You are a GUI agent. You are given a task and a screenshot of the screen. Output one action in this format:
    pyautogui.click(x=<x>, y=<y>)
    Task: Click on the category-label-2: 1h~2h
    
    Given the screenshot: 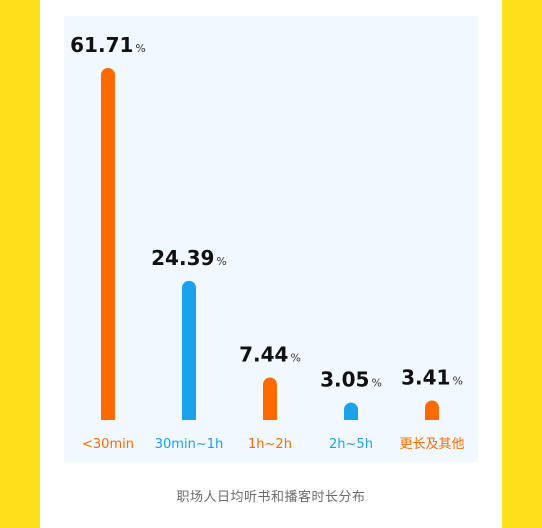 What is the action you would take?
    pyautogui.click(x=270, y=444)
    